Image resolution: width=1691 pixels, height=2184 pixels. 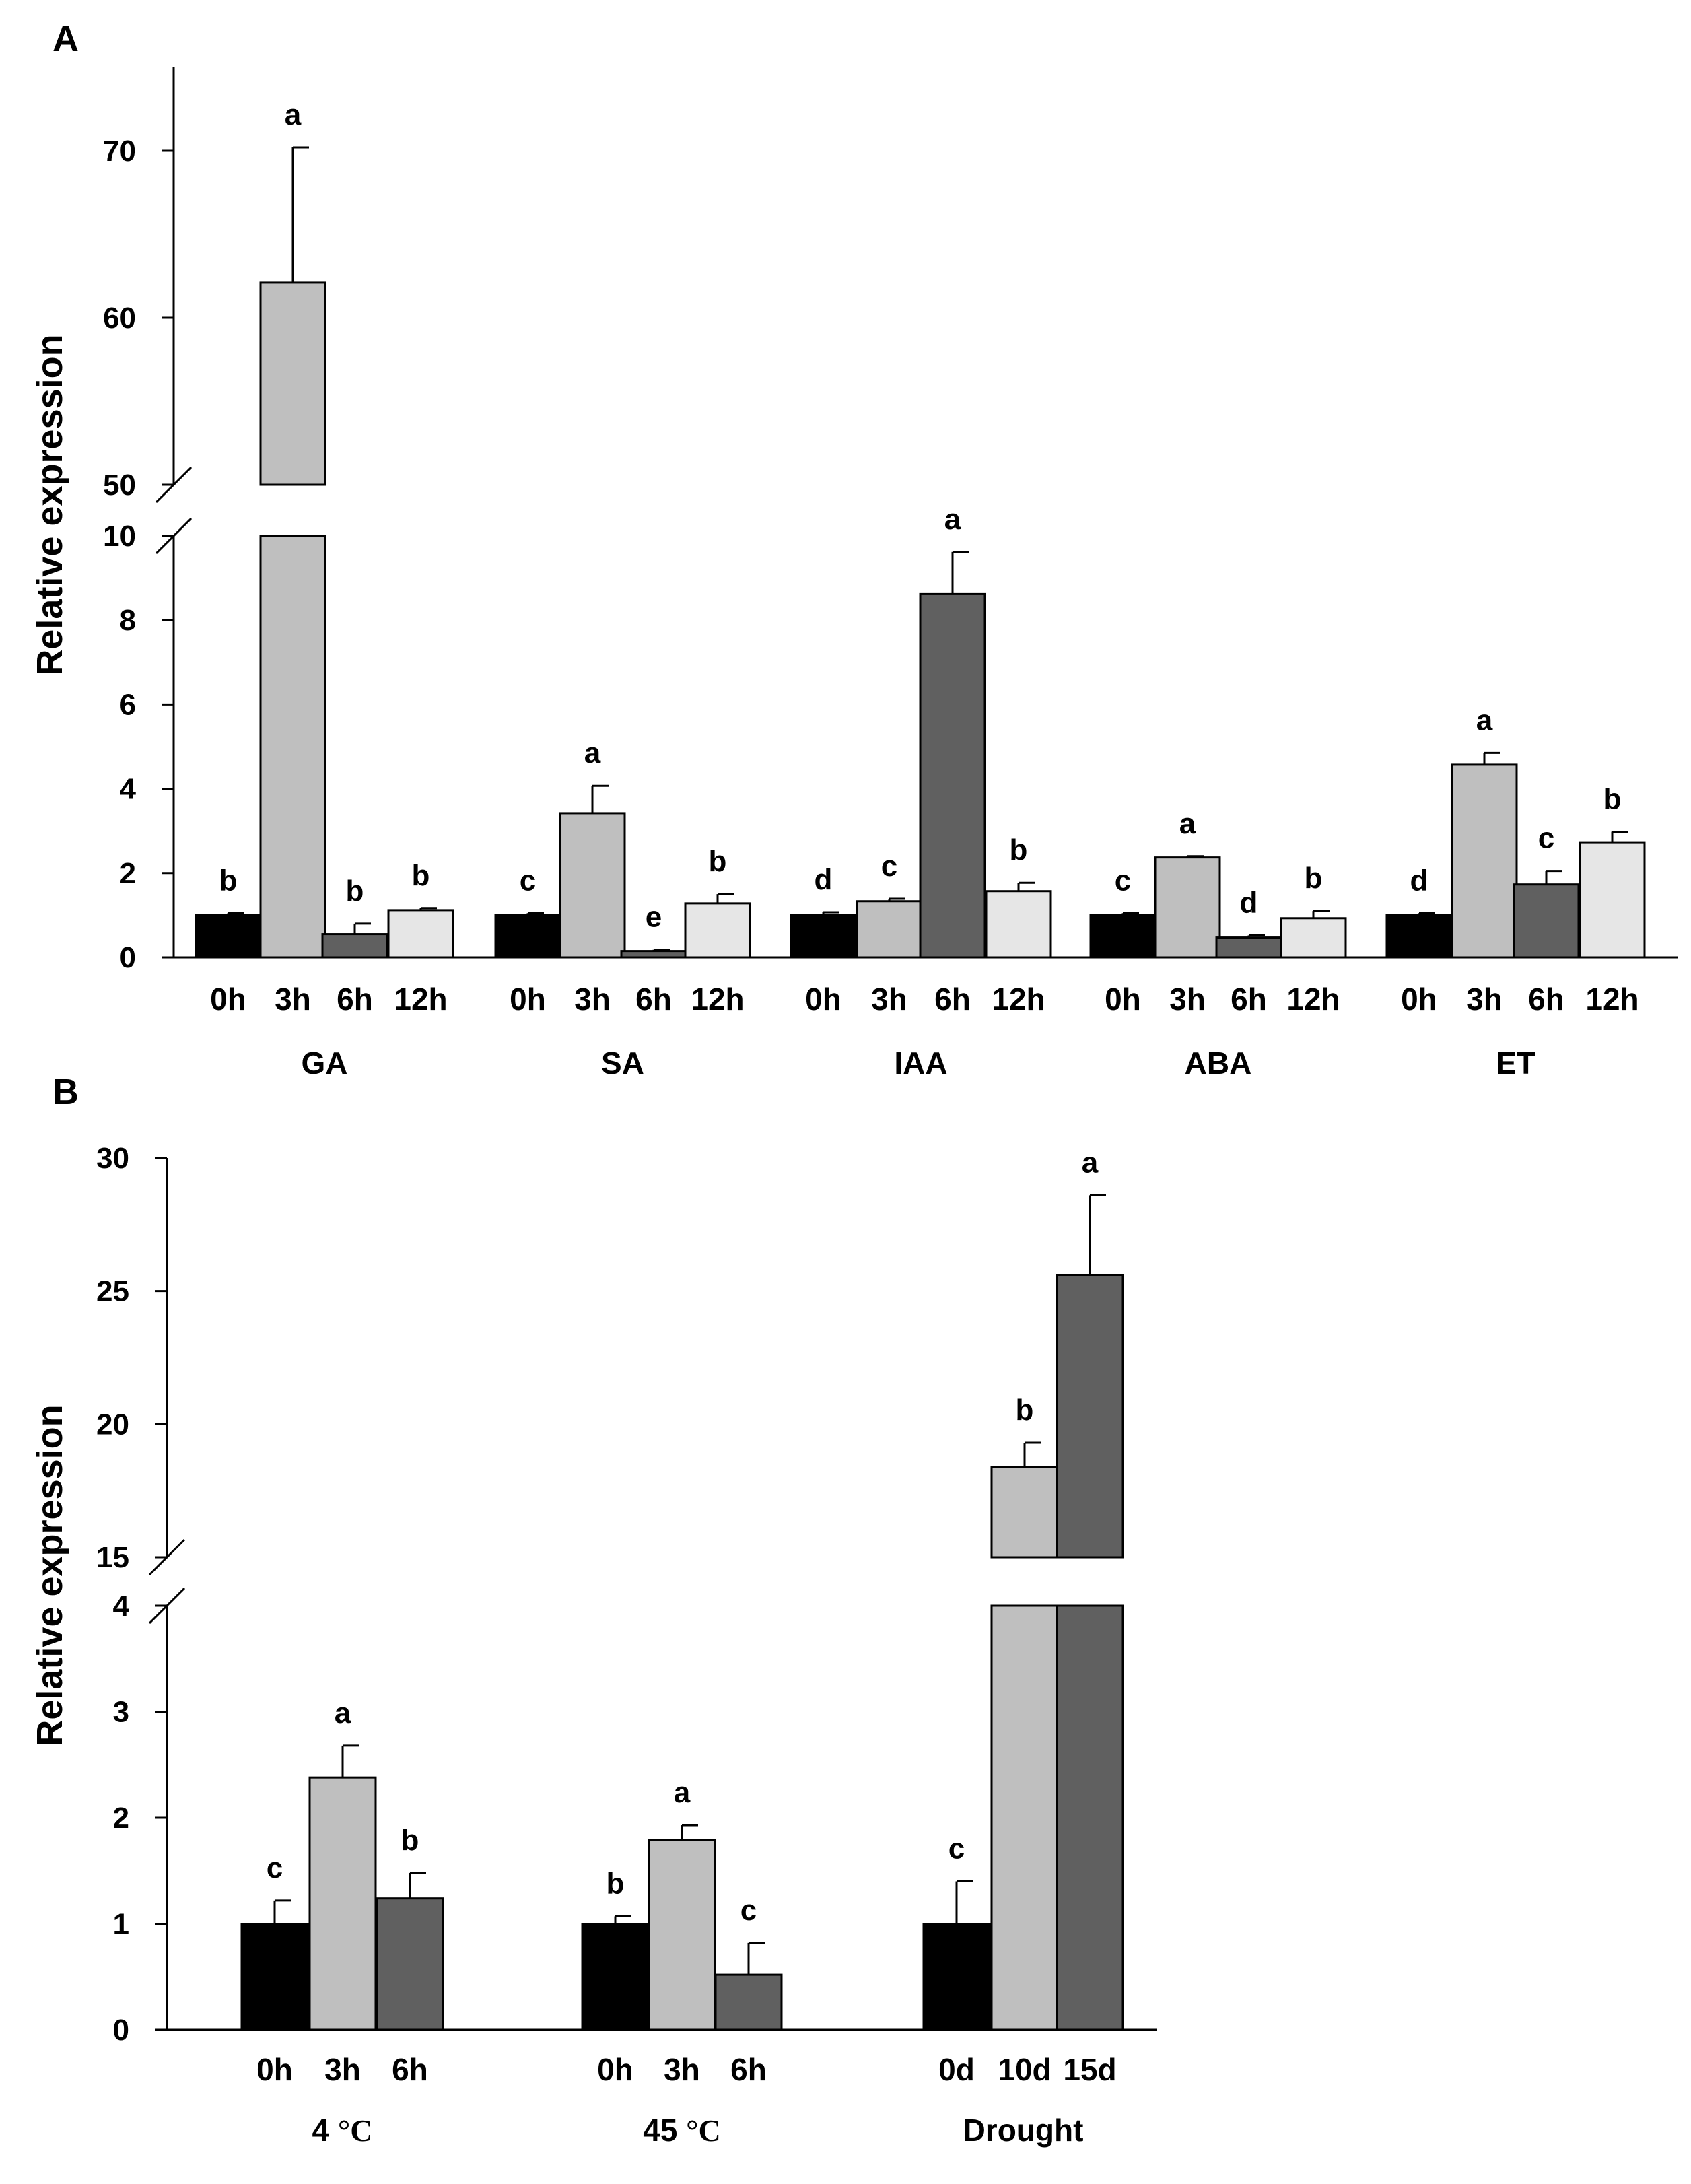 What do you see at coordinates (292, 747) in the screenshot?
I see `bar-lower-segment` at bounding box center [292, 747].